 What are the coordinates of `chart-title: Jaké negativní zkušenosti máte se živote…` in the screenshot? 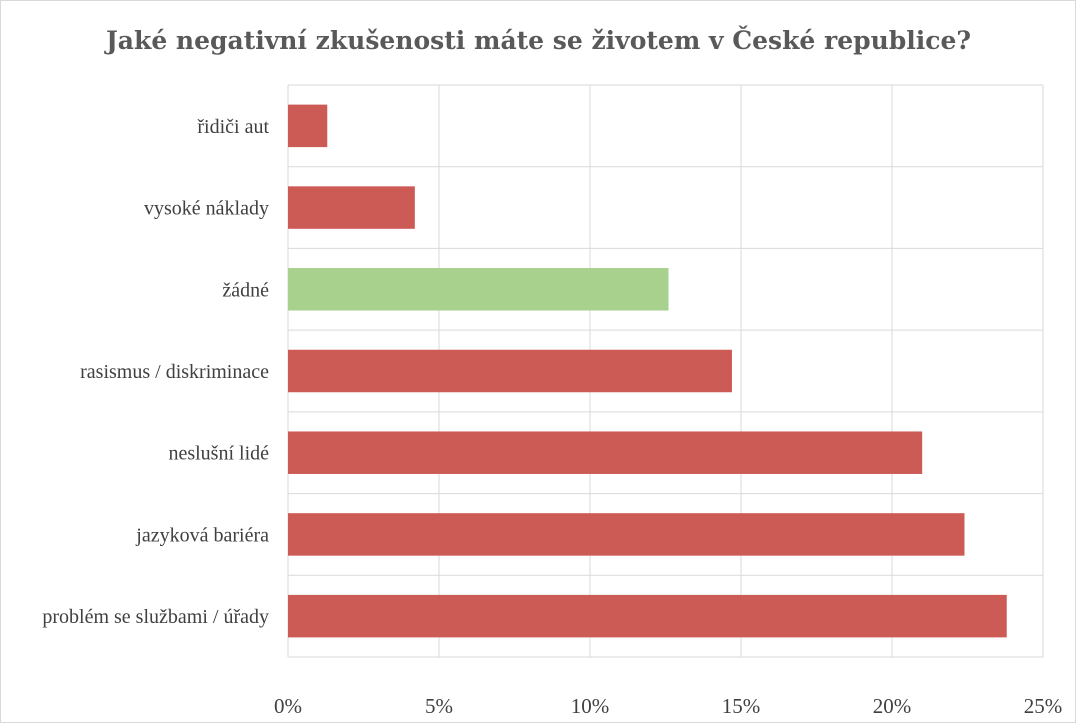 It's located at (538, 40).